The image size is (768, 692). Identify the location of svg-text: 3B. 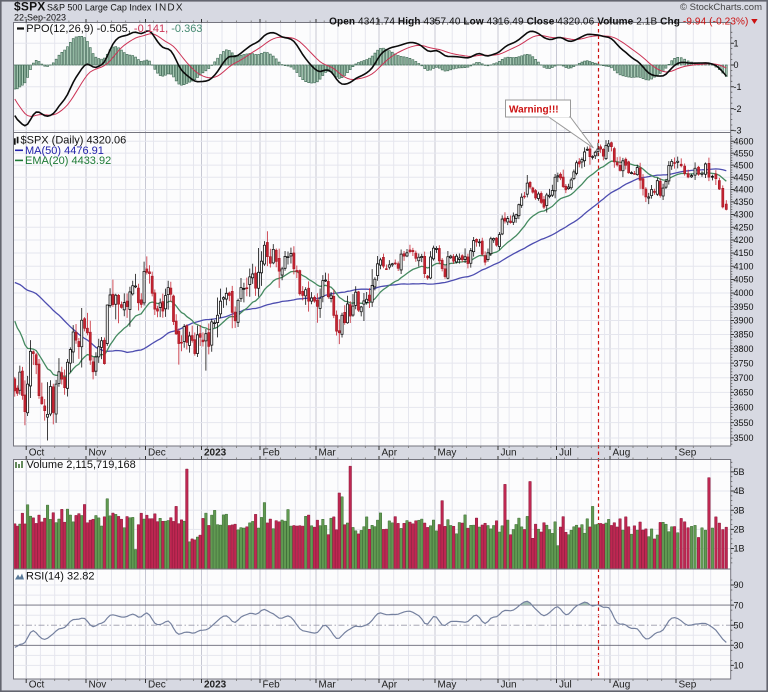
(739, 510).